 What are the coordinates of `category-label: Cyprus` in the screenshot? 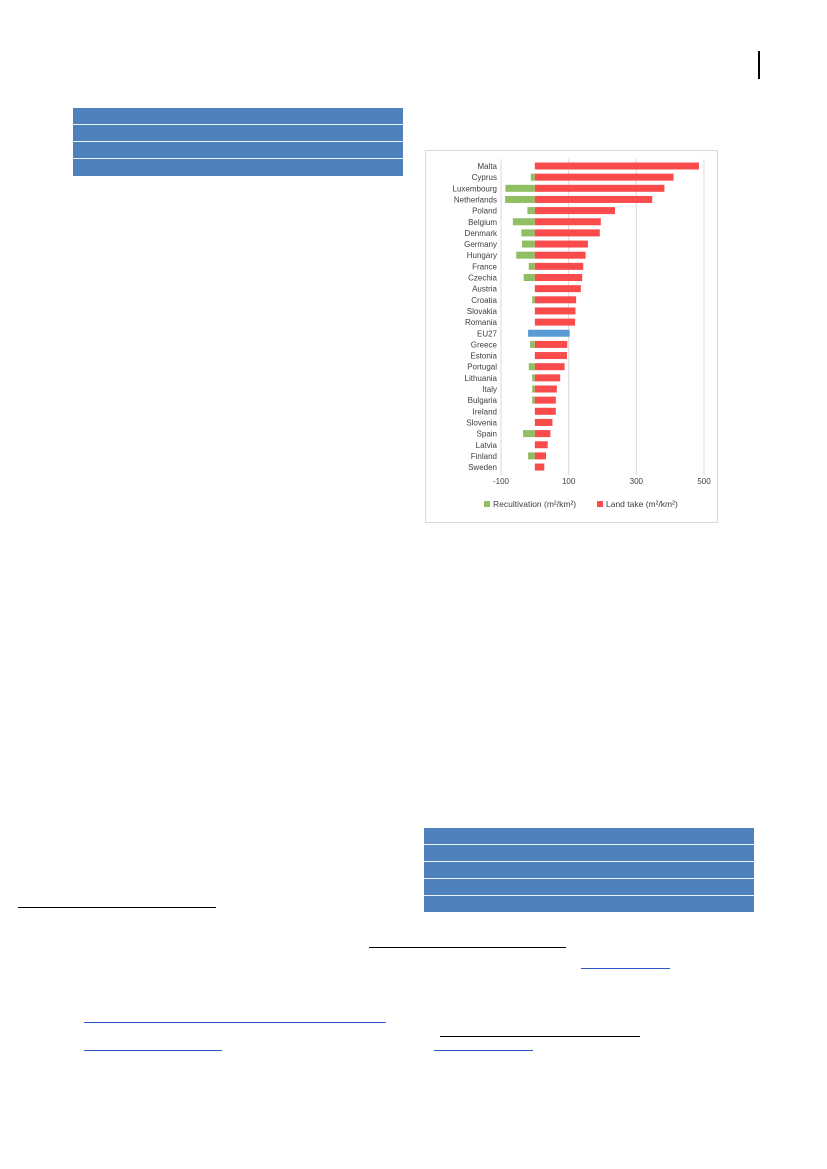 It's located at (484, 177).